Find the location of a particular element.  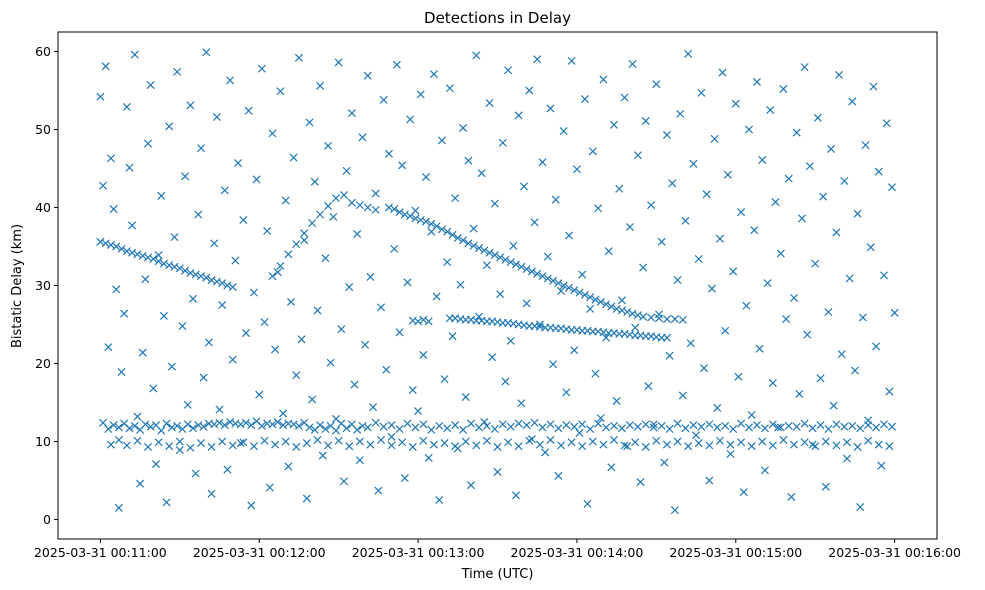

y-tick-label: 10 is located at coordinates (43, 441).